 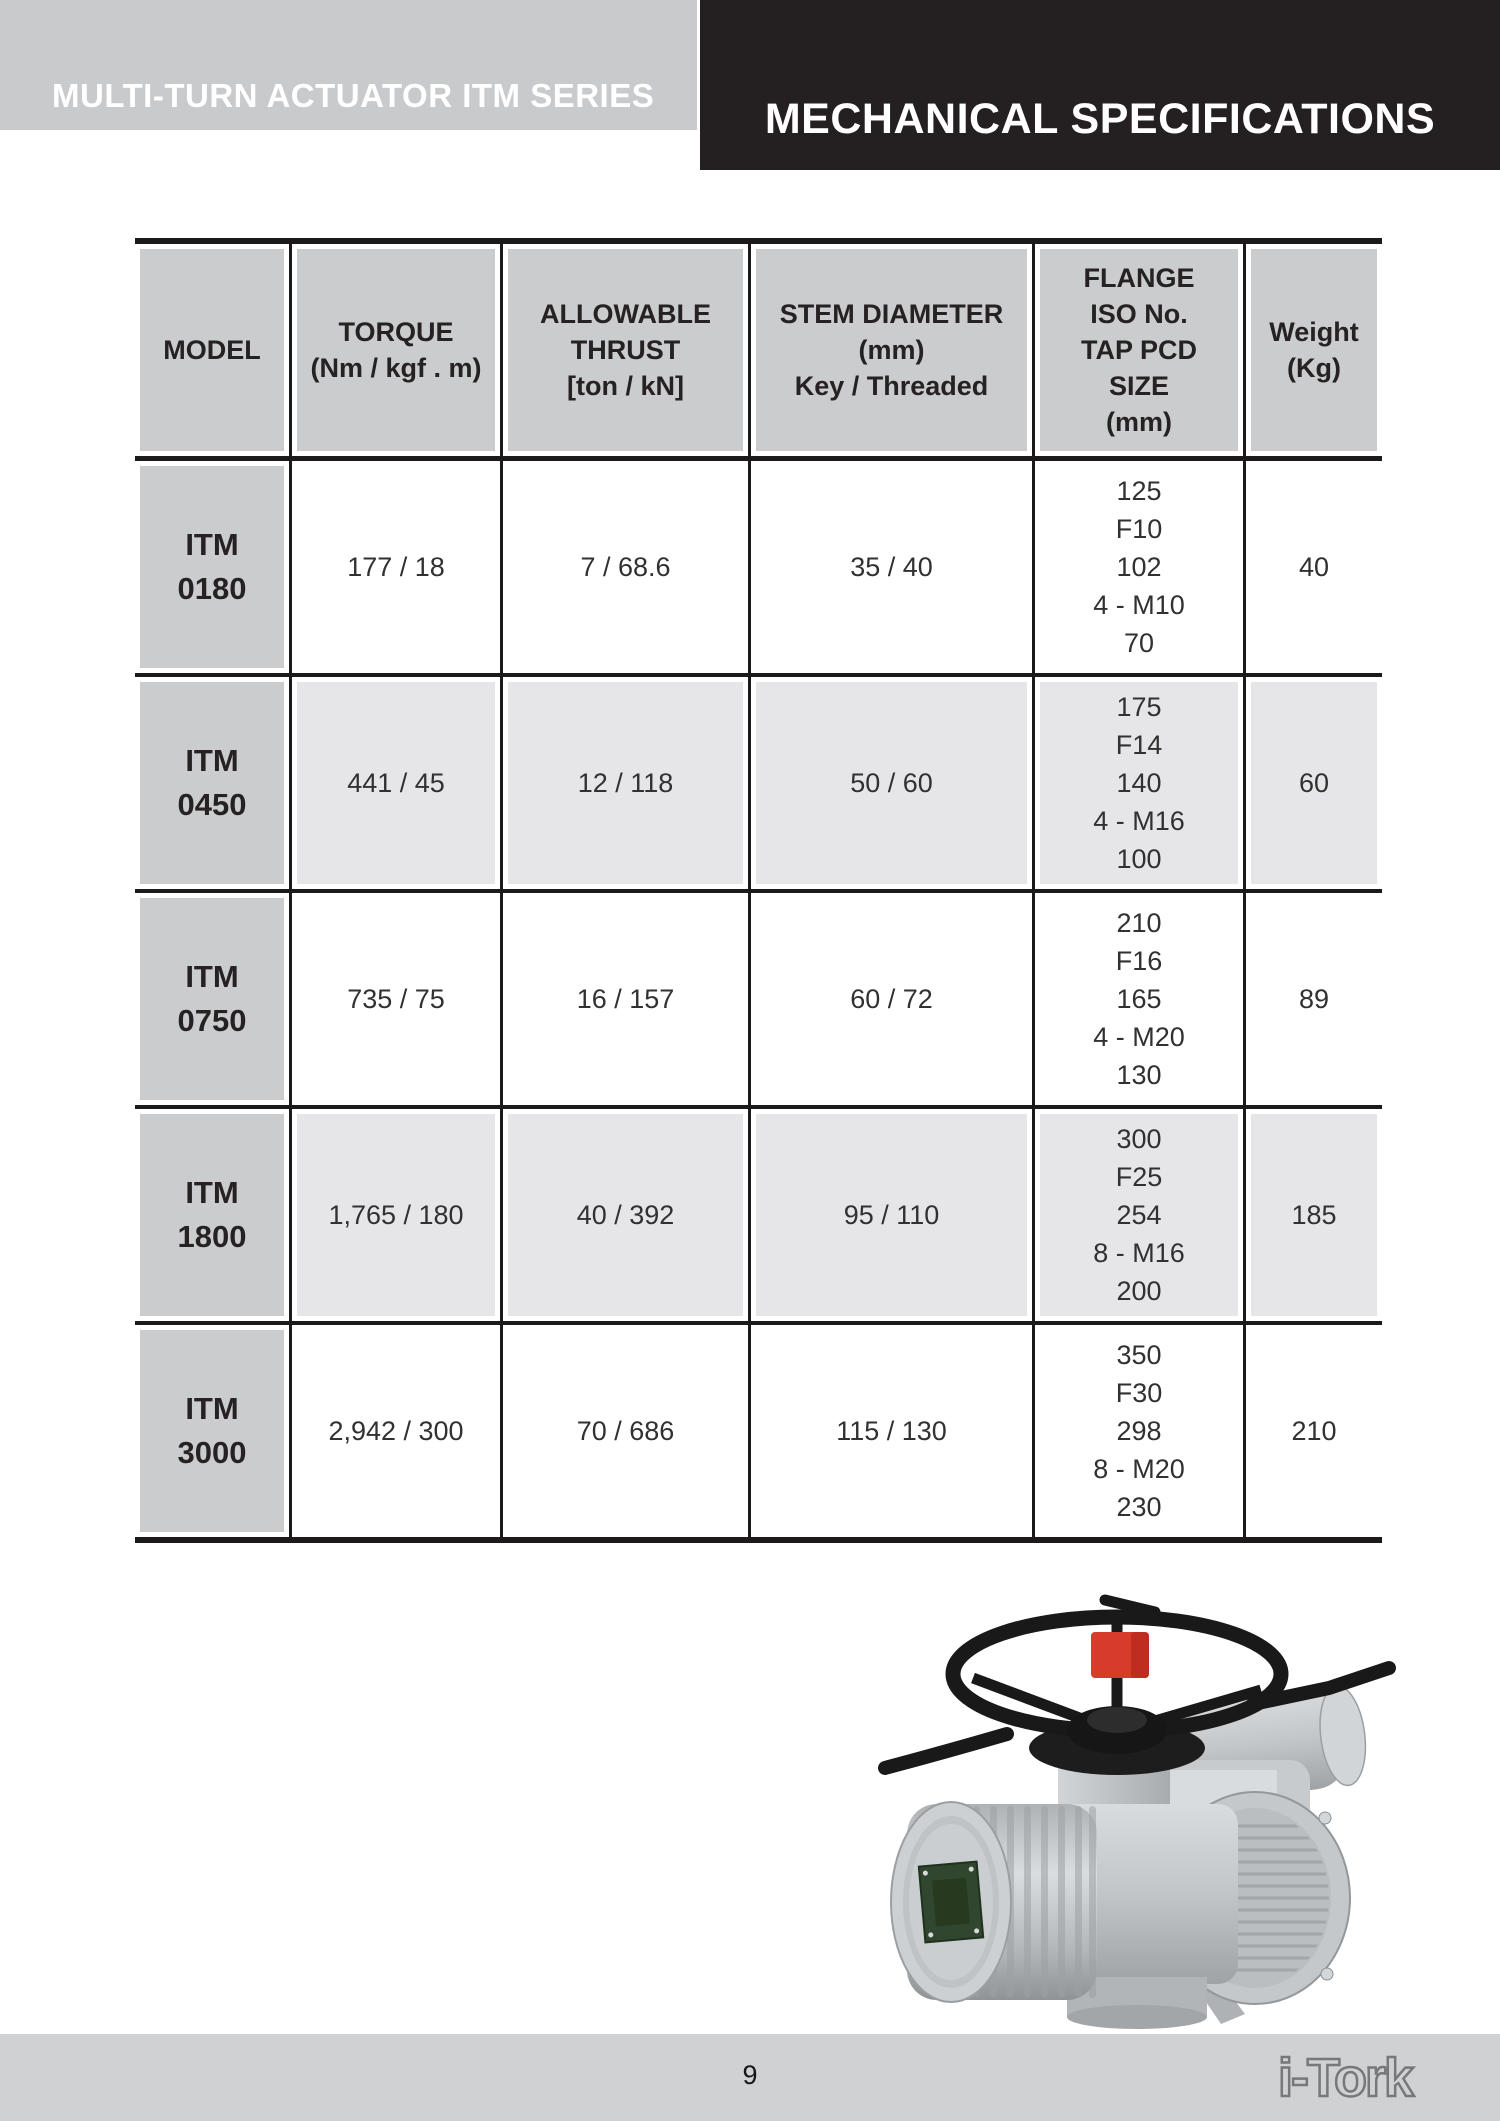 What do you see at coordinates (1140, 1431) in the screenshot?
I see `cell-flange: 350 F30 298 8 - M20 230` at bounding box center [1140, 1431].